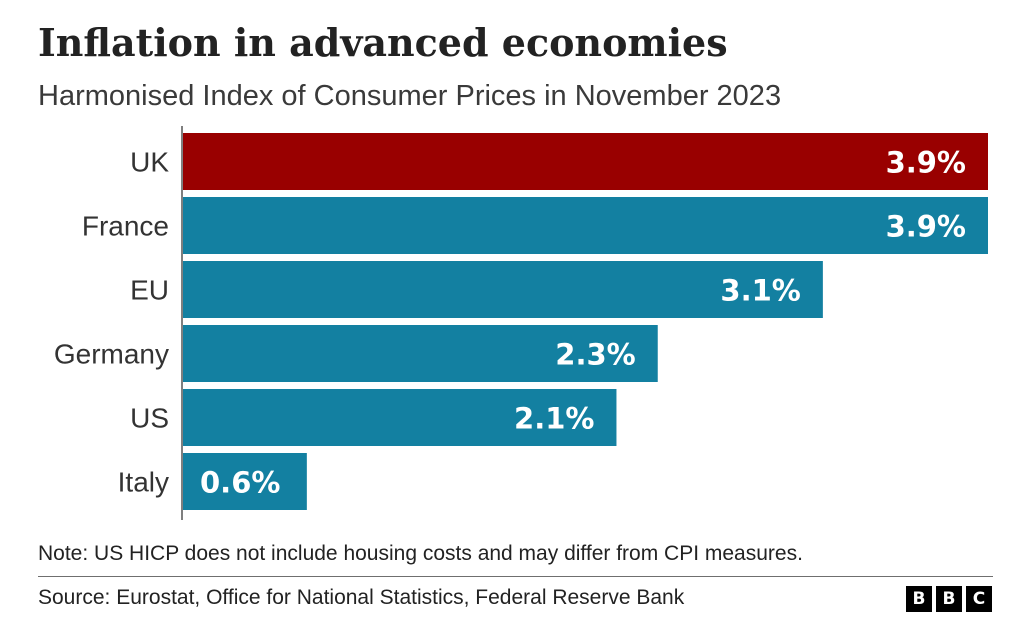 The image size is (1024, 630). Describe the element at coordinates (585, 161) in the screenshot. I see `bar-uk` at that location.